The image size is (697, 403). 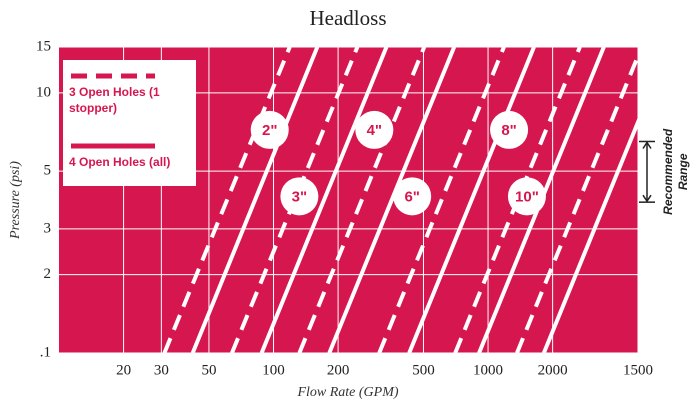 What do you see at coordinates (338, 370) in the screenshot?
I see `x-tick-label: 200` at bounding box center [338, 370].